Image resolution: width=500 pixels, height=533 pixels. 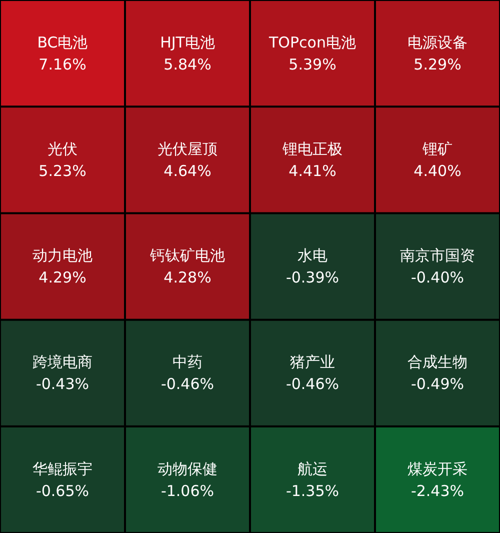 I want to click on data-label: 4.64%, so click(x=188, y=171).